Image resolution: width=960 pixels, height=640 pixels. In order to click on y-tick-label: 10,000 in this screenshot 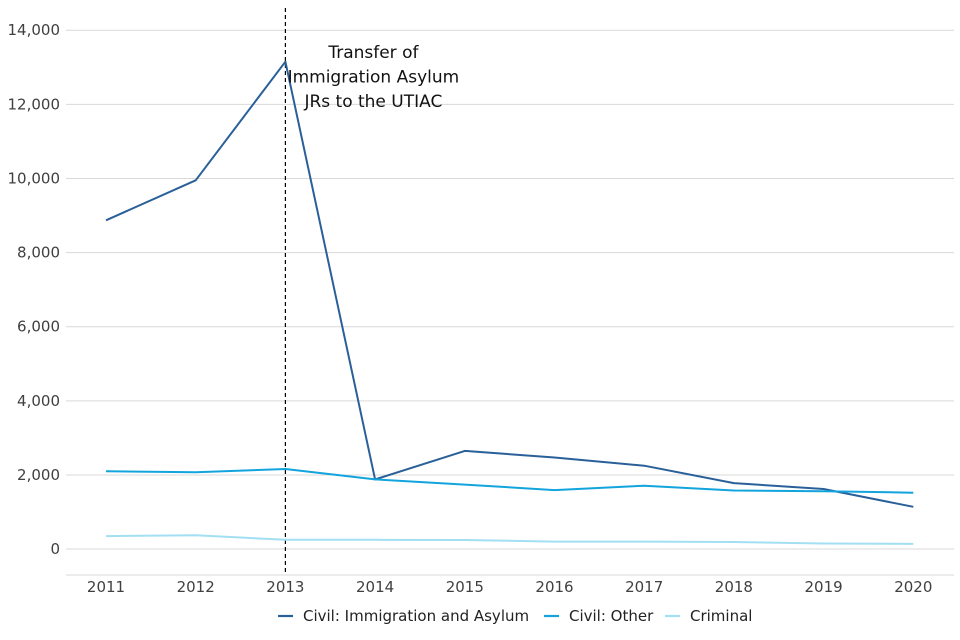, I will do `click(34, 178)`.